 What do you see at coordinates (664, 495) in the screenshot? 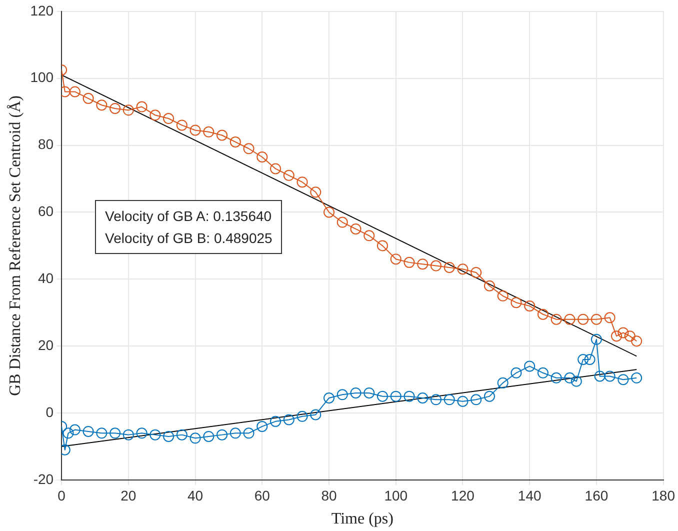
I see `x-tick-label: 180` at bounding box center [664, 495].